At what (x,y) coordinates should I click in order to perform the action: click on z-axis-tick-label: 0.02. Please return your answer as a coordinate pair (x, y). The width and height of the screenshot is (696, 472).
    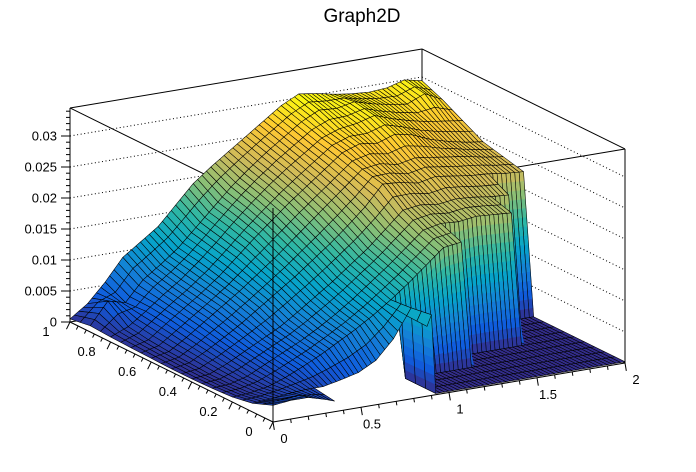
    Looking at the image, I should click on (44, 198).